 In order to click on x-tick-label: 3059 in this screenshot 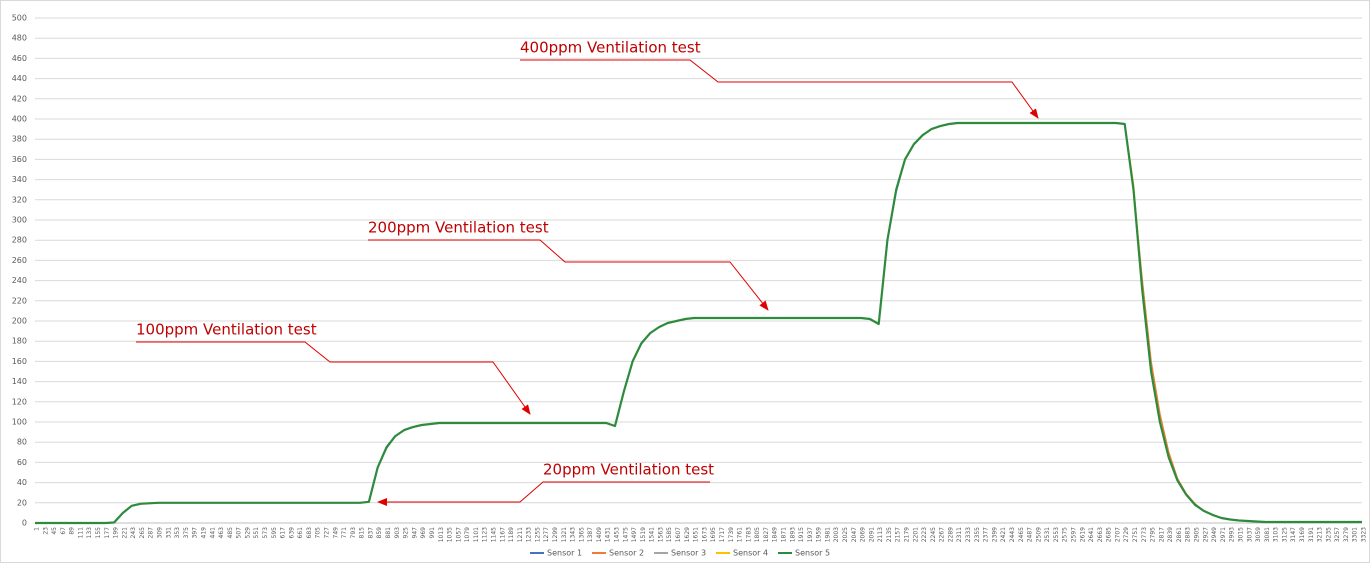, I will do `click(1258, 534)`.